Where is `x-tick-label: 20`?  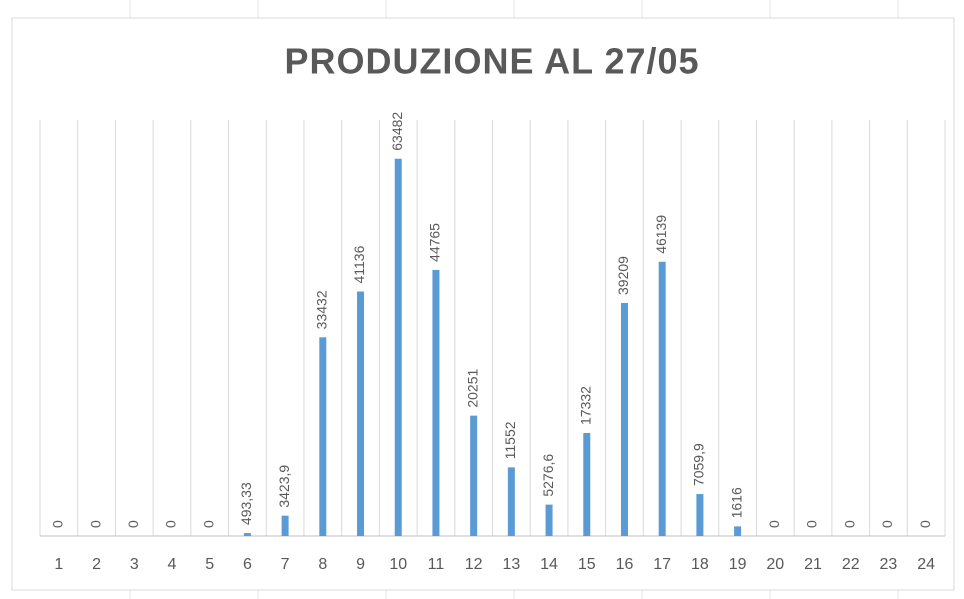
x-tick-label: 20 is located at coordinates (775, 564).